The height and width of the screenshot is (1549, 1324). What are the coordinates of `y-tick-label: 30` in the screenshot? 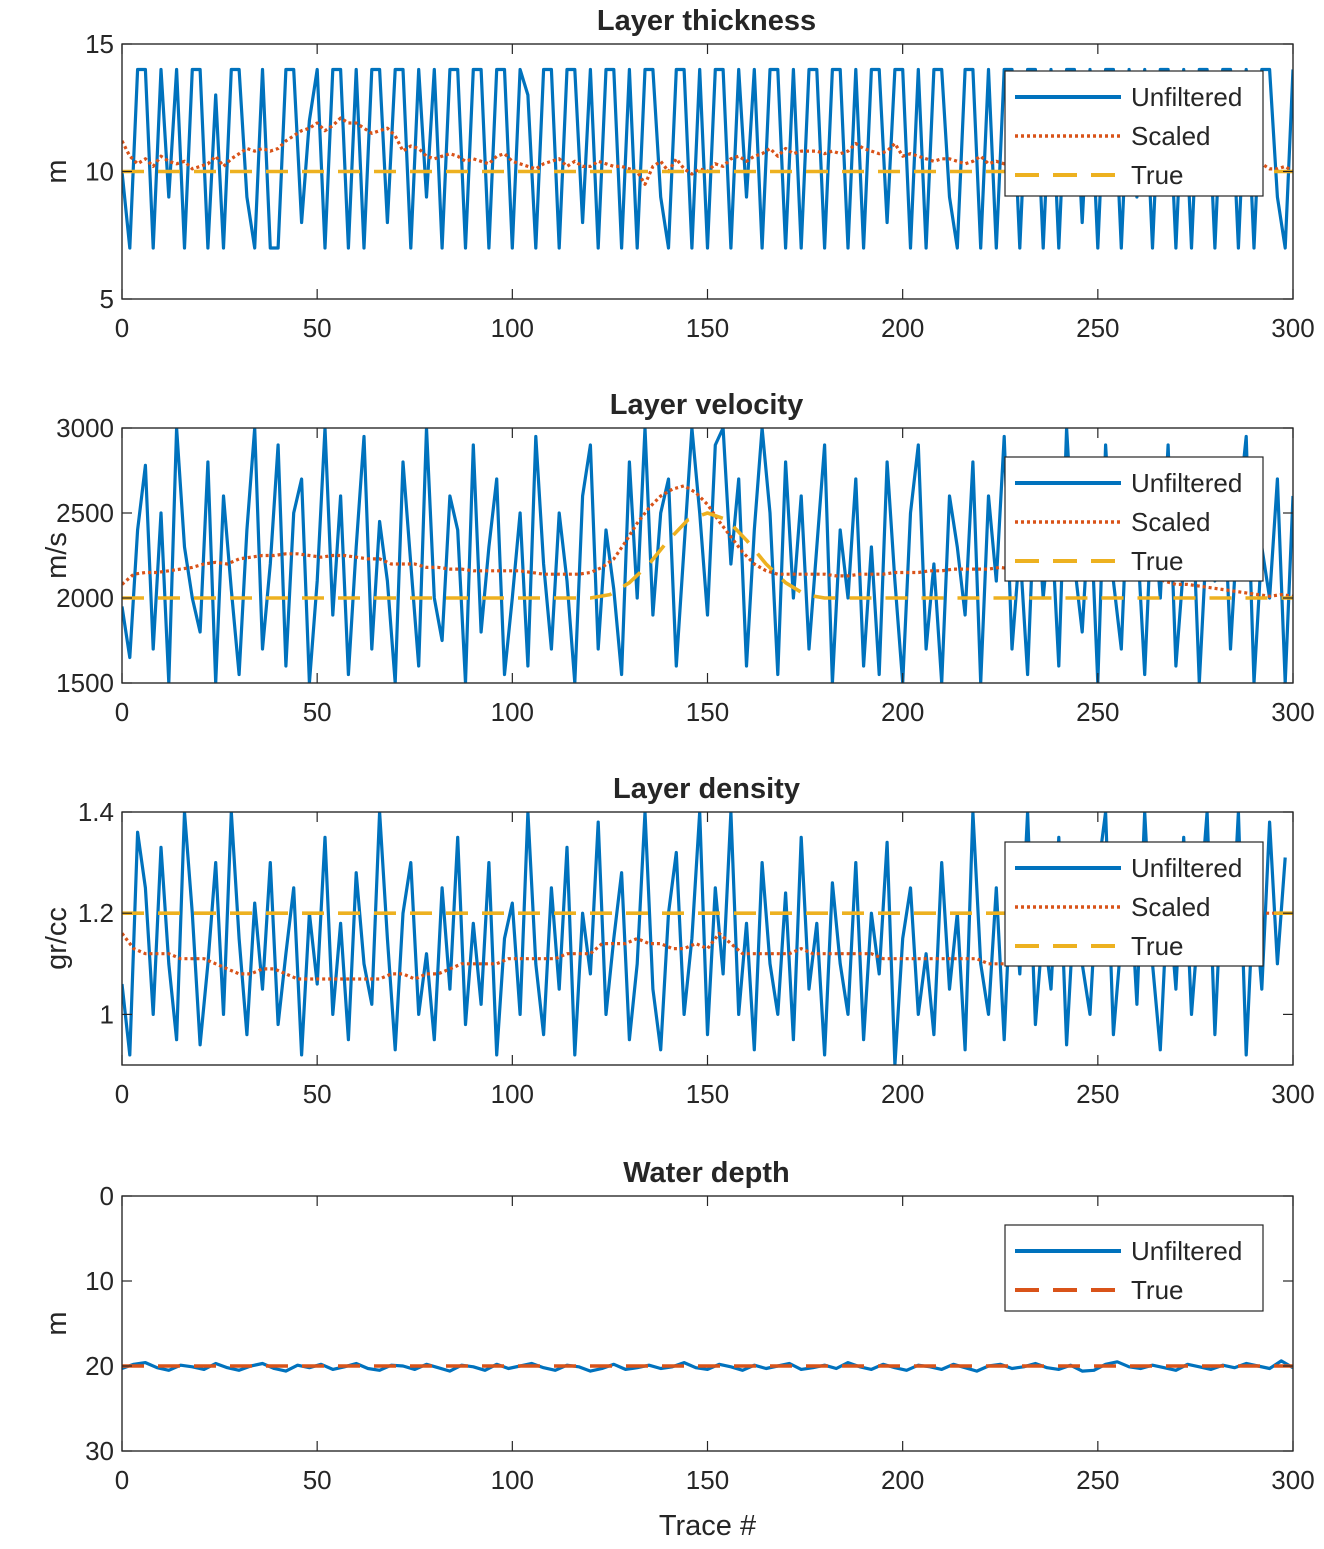 It's located at (99, 1451).